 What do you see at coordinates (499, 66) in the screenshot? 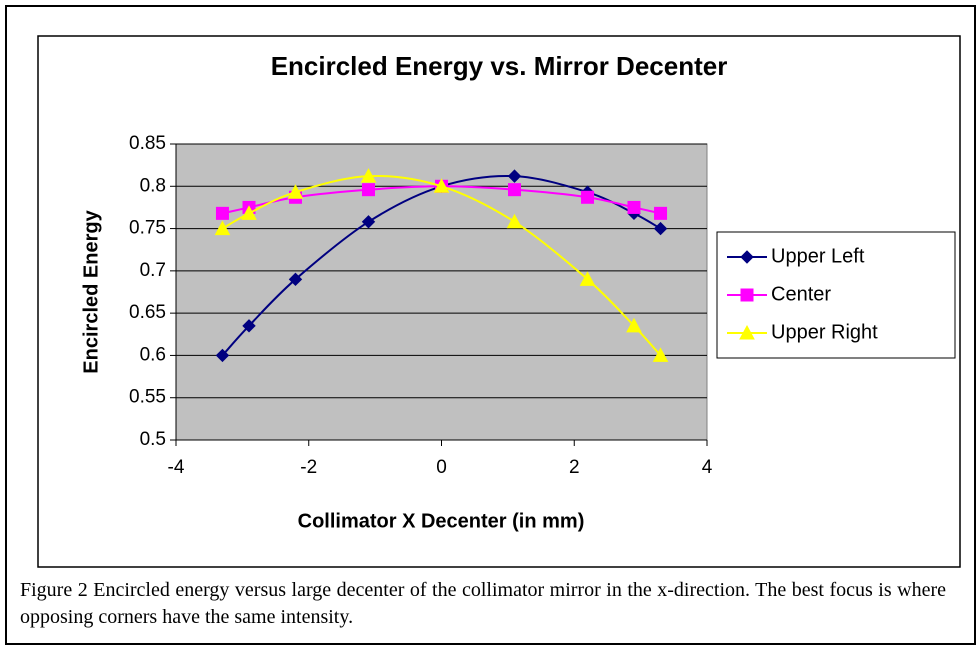
I see `chart-title: Encircled Energy vs. Mirror Decenter` at bounding box center [499, 66].